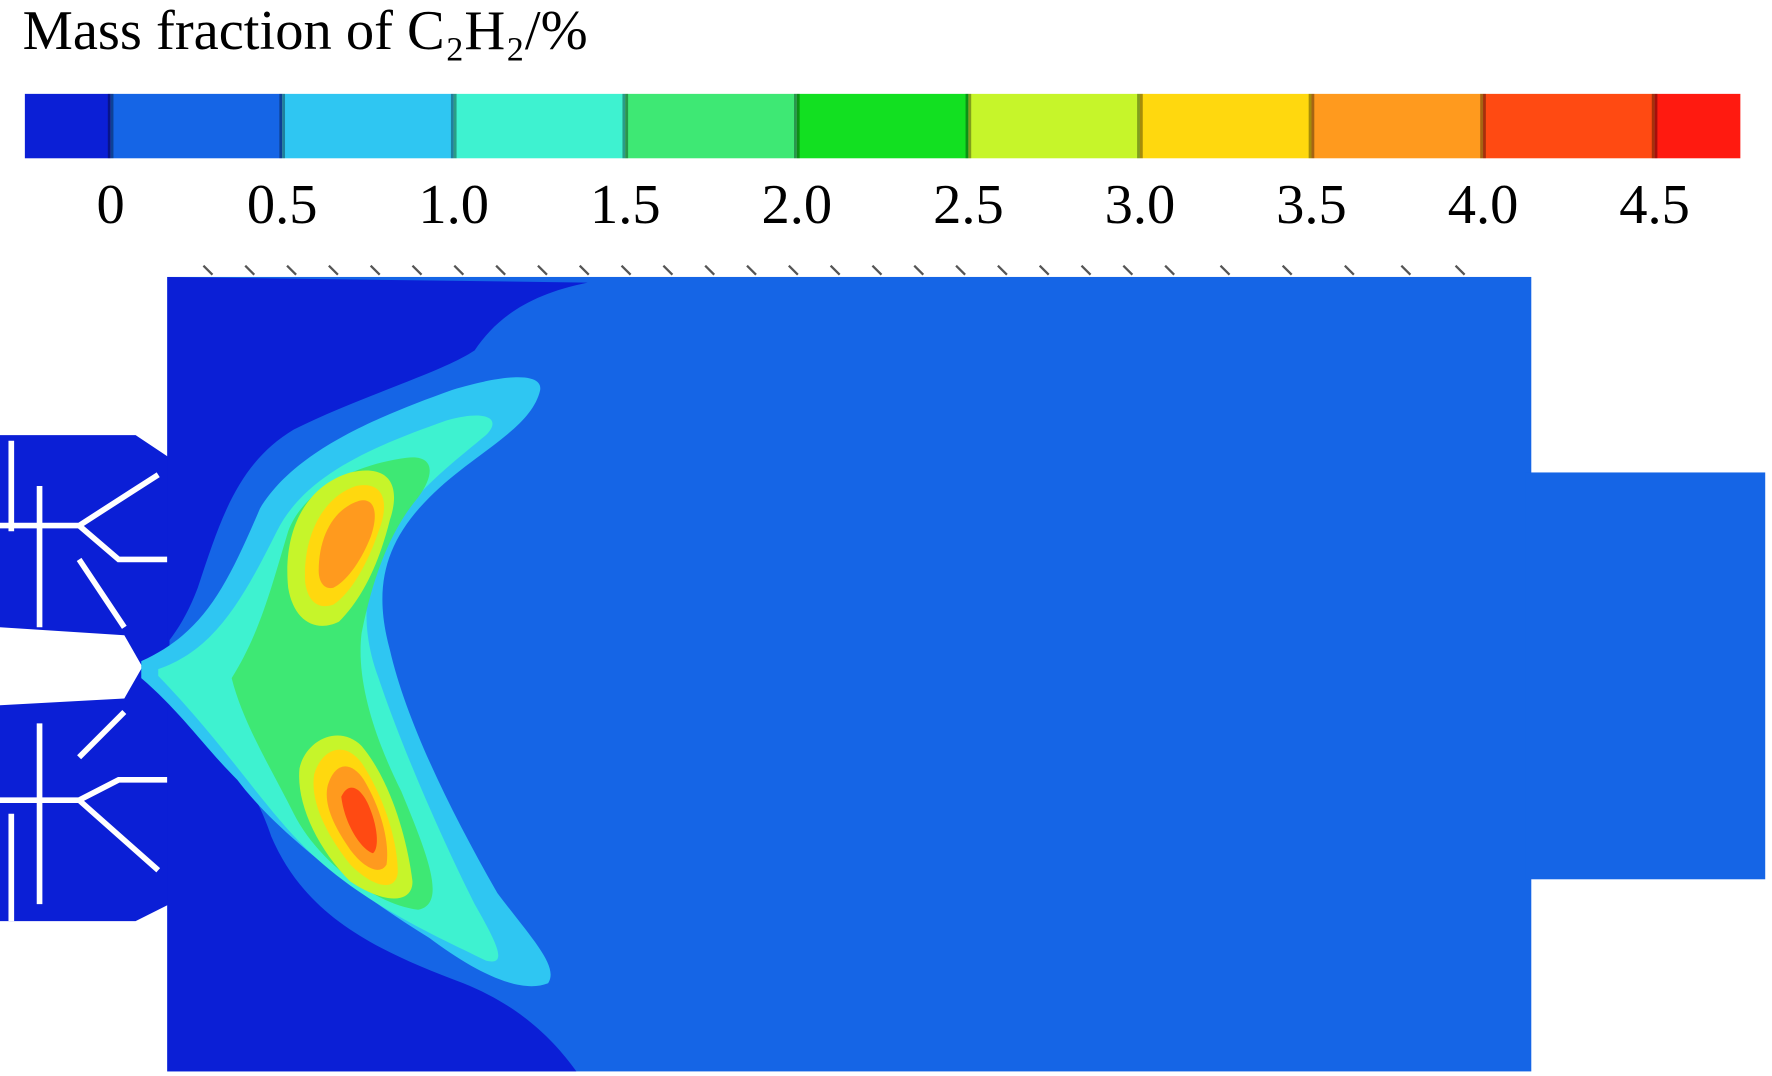 This screenshot has height=1076, width=1772. I want to click on swirler-lines, so click(84, 681).